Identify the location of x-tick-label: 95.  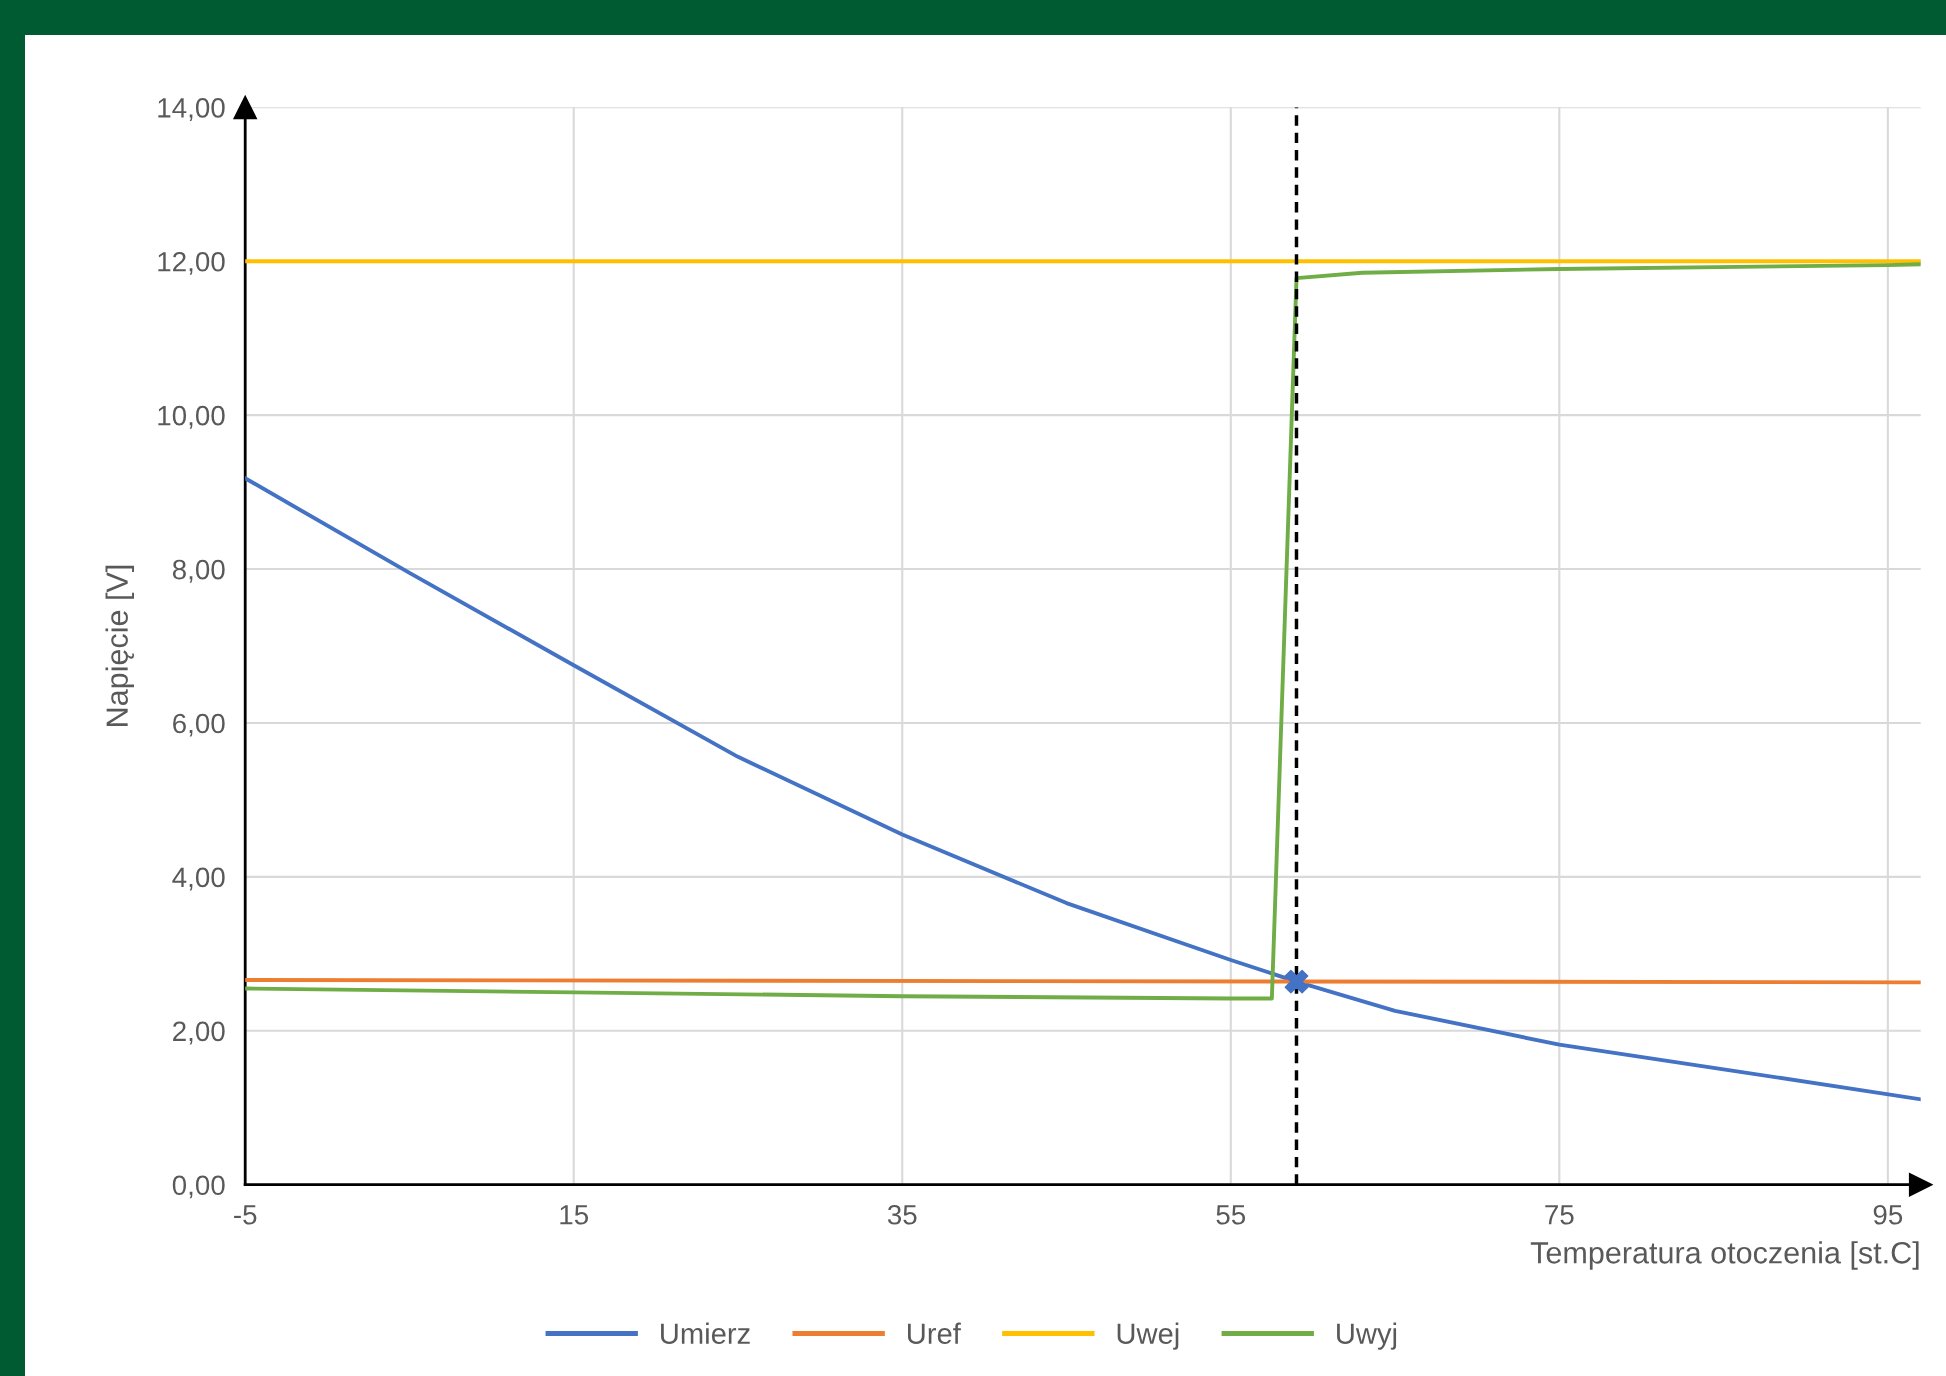
(1888, 1214).